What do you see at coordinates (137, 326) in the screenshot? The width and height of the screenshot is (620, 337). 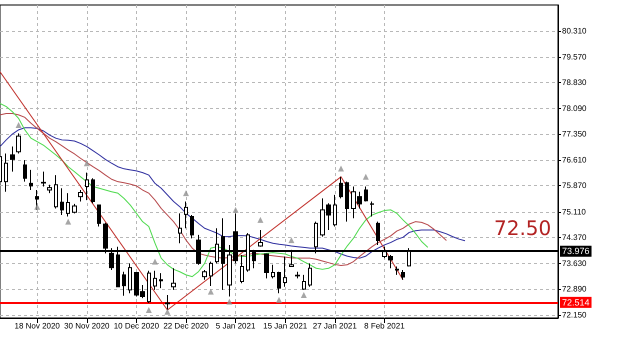 I see `x-tick-label: 10 Dec 2020` at bounding box center [137, 326].